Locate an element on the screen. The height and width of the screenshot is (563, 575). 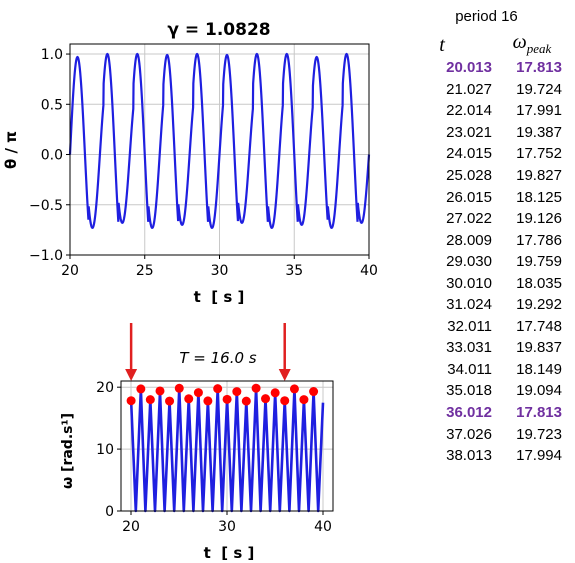
theta-y-ticks: 1.0 0.5 0.0 −0.5 −1.0 is located at coordinates (49, 155).